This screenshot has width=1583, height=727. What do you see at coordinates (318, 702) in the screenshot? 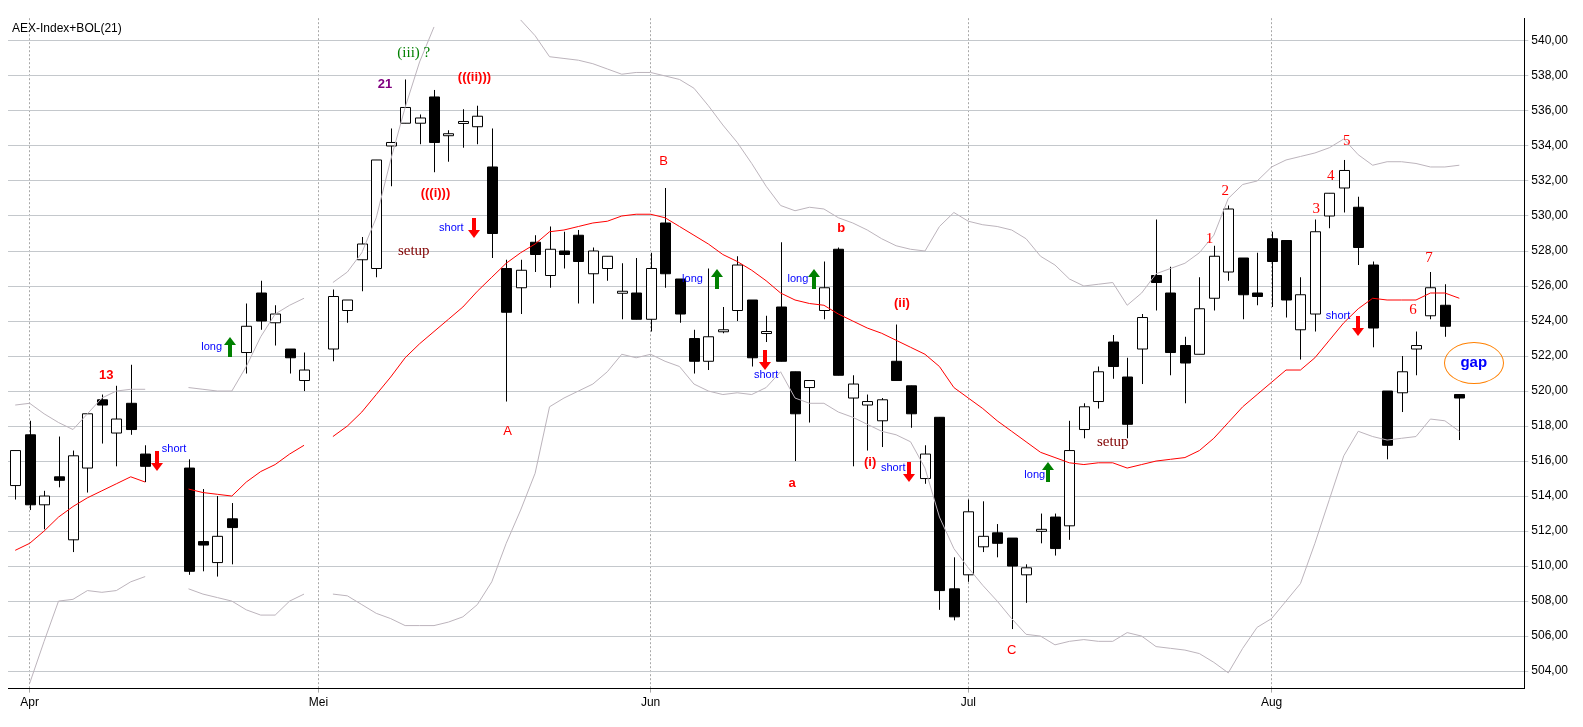
I see `x-tick-label: Mei` at bounding box center [318, 702].